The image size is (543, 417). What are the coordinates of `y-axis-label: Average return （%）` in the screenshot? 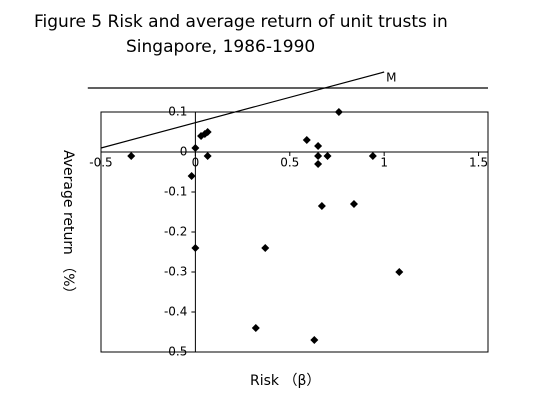 It's located at (68, 225).